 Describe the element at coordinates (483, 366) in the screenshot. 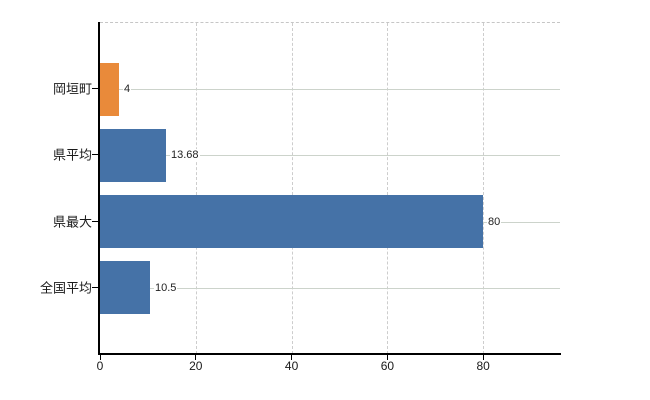

I see `x-axis-tick-label: 80` at that location.